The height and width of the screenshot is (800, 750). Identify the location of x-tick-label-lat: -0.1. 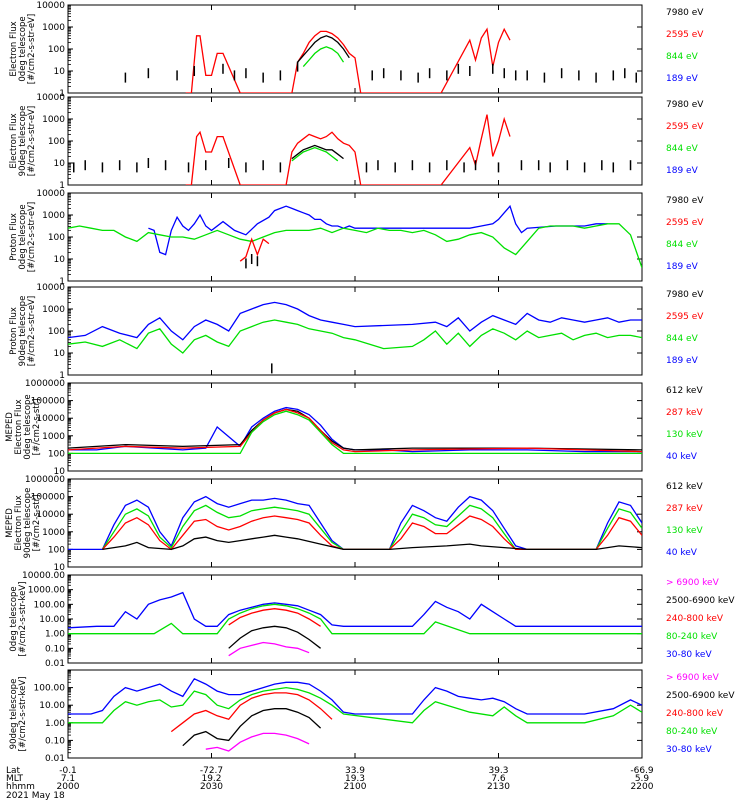
(68, 771).